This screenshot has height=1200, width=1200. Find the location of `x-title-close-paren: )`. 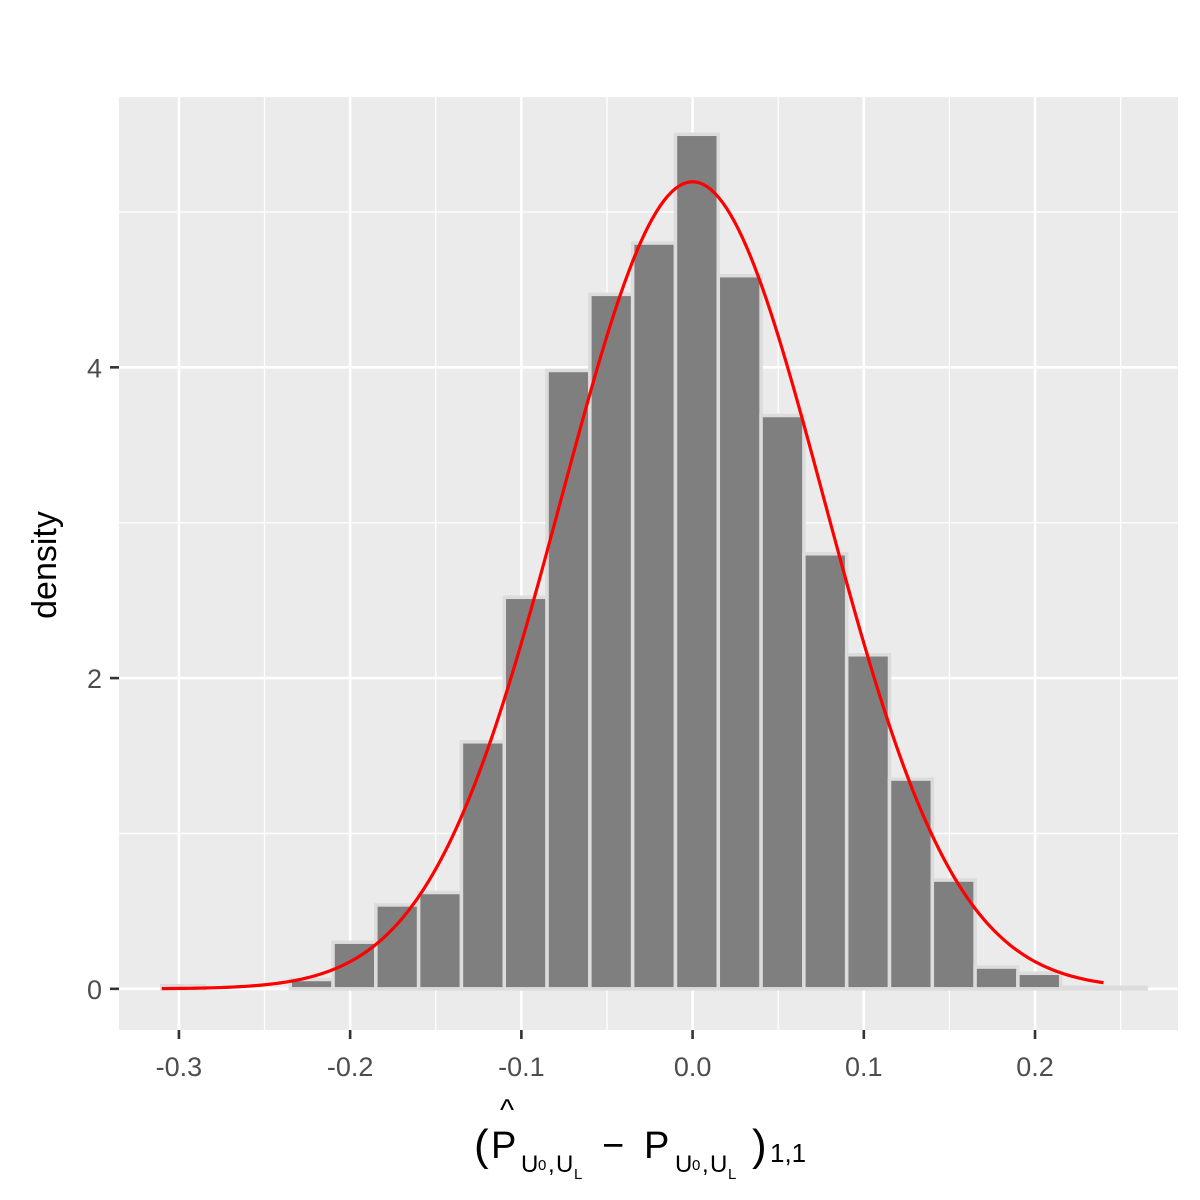

x-title-close-paren: ) is located at coordinates (759, 1145).